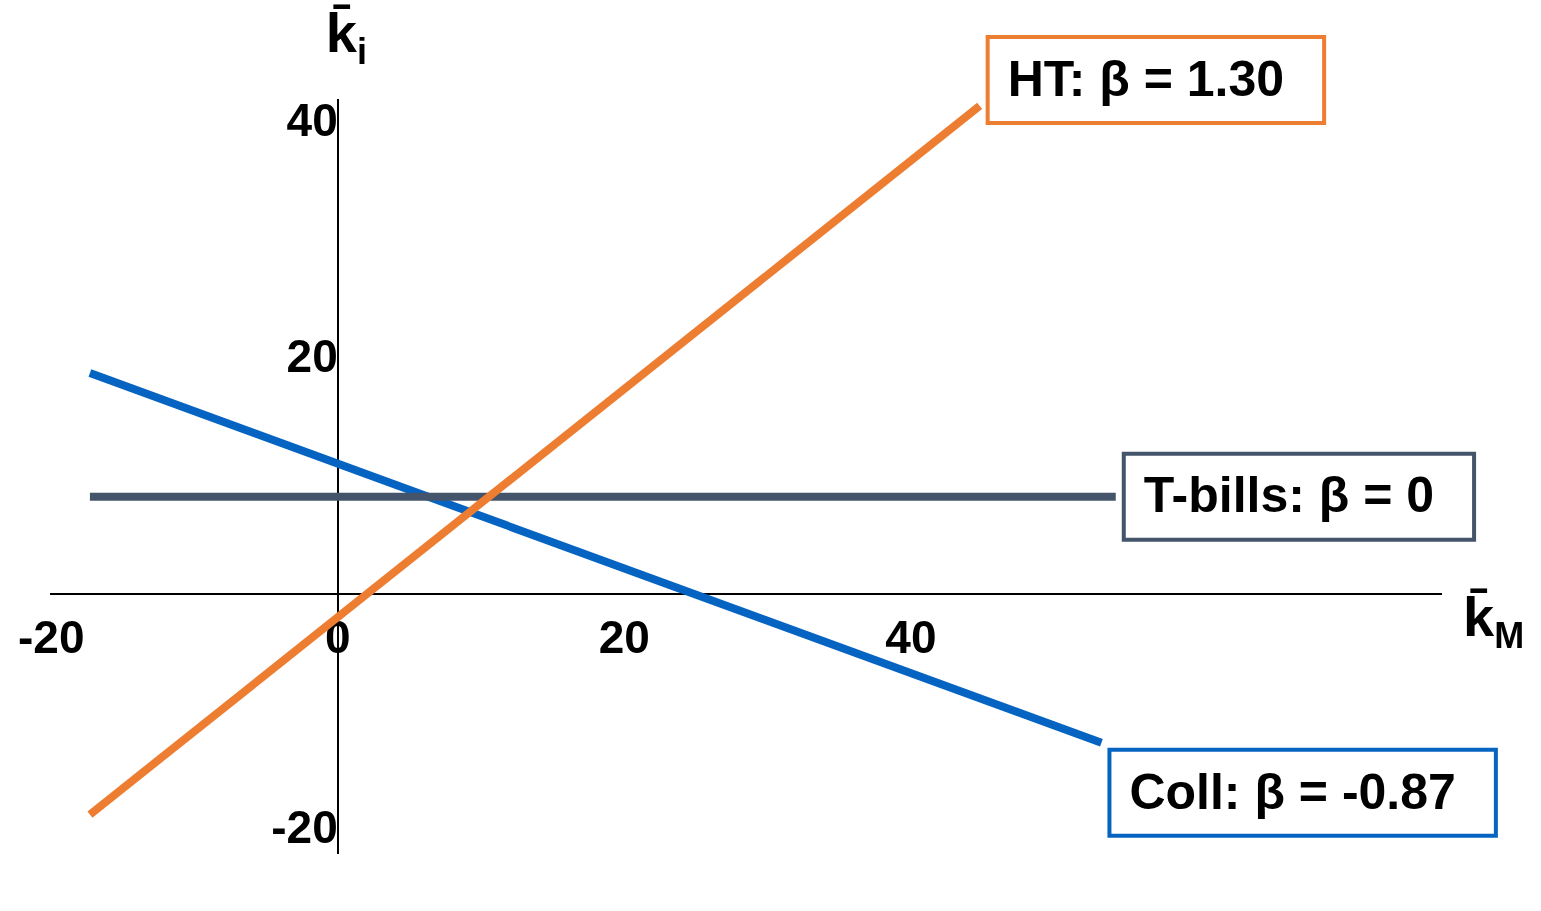  Describe the element at coordinates (1289, 495) in the screenshot. I see `series-label: T-bills: β = 0` at that location.